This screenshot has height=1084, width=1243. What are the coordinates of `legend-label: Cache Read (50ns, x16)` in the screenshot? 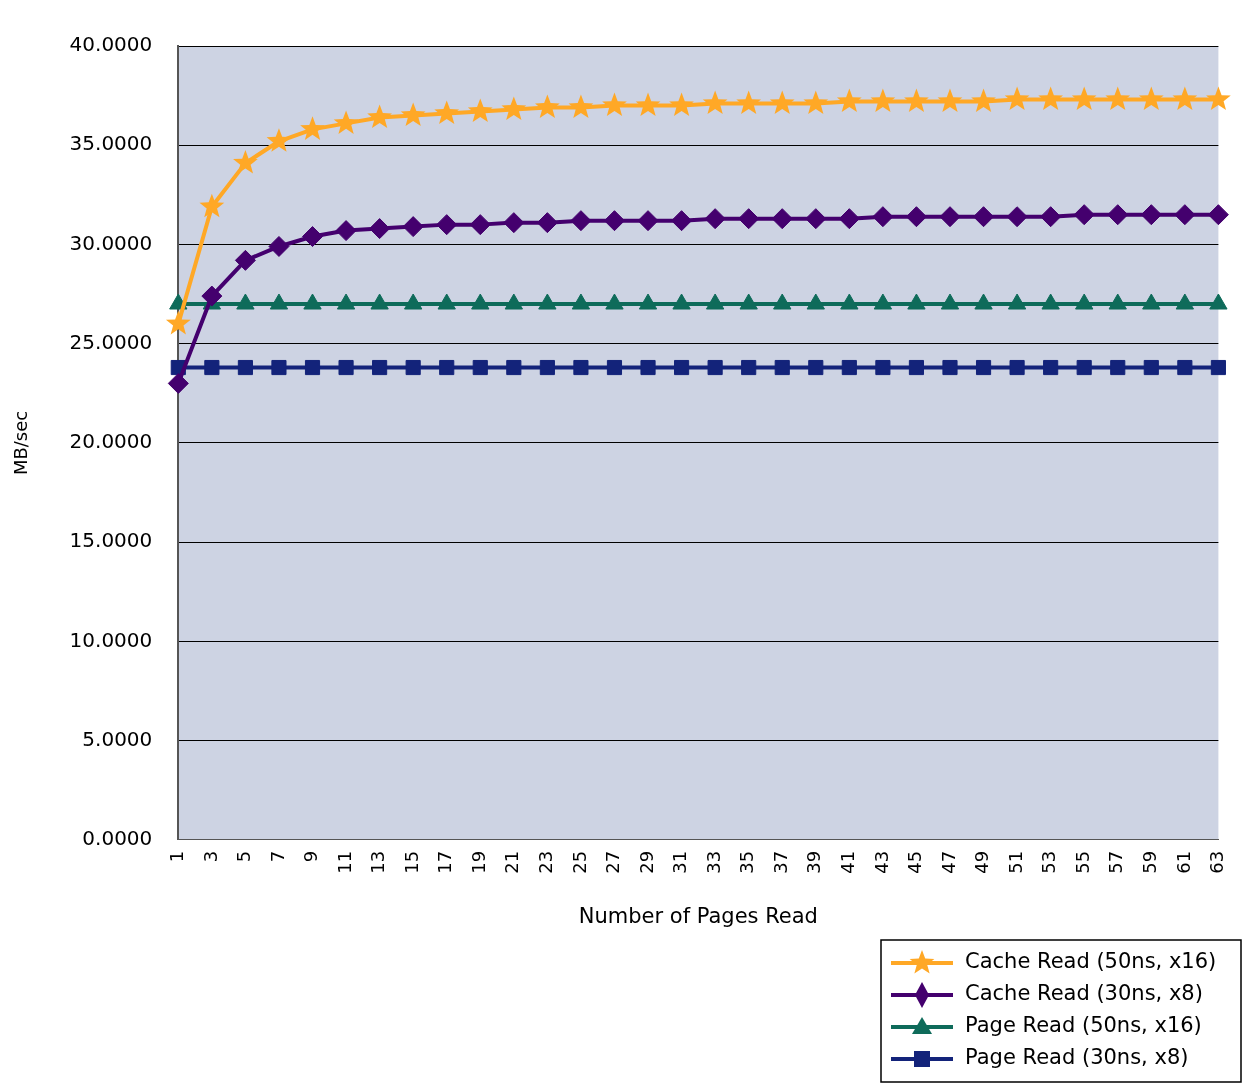 It's located at (1091, 961).